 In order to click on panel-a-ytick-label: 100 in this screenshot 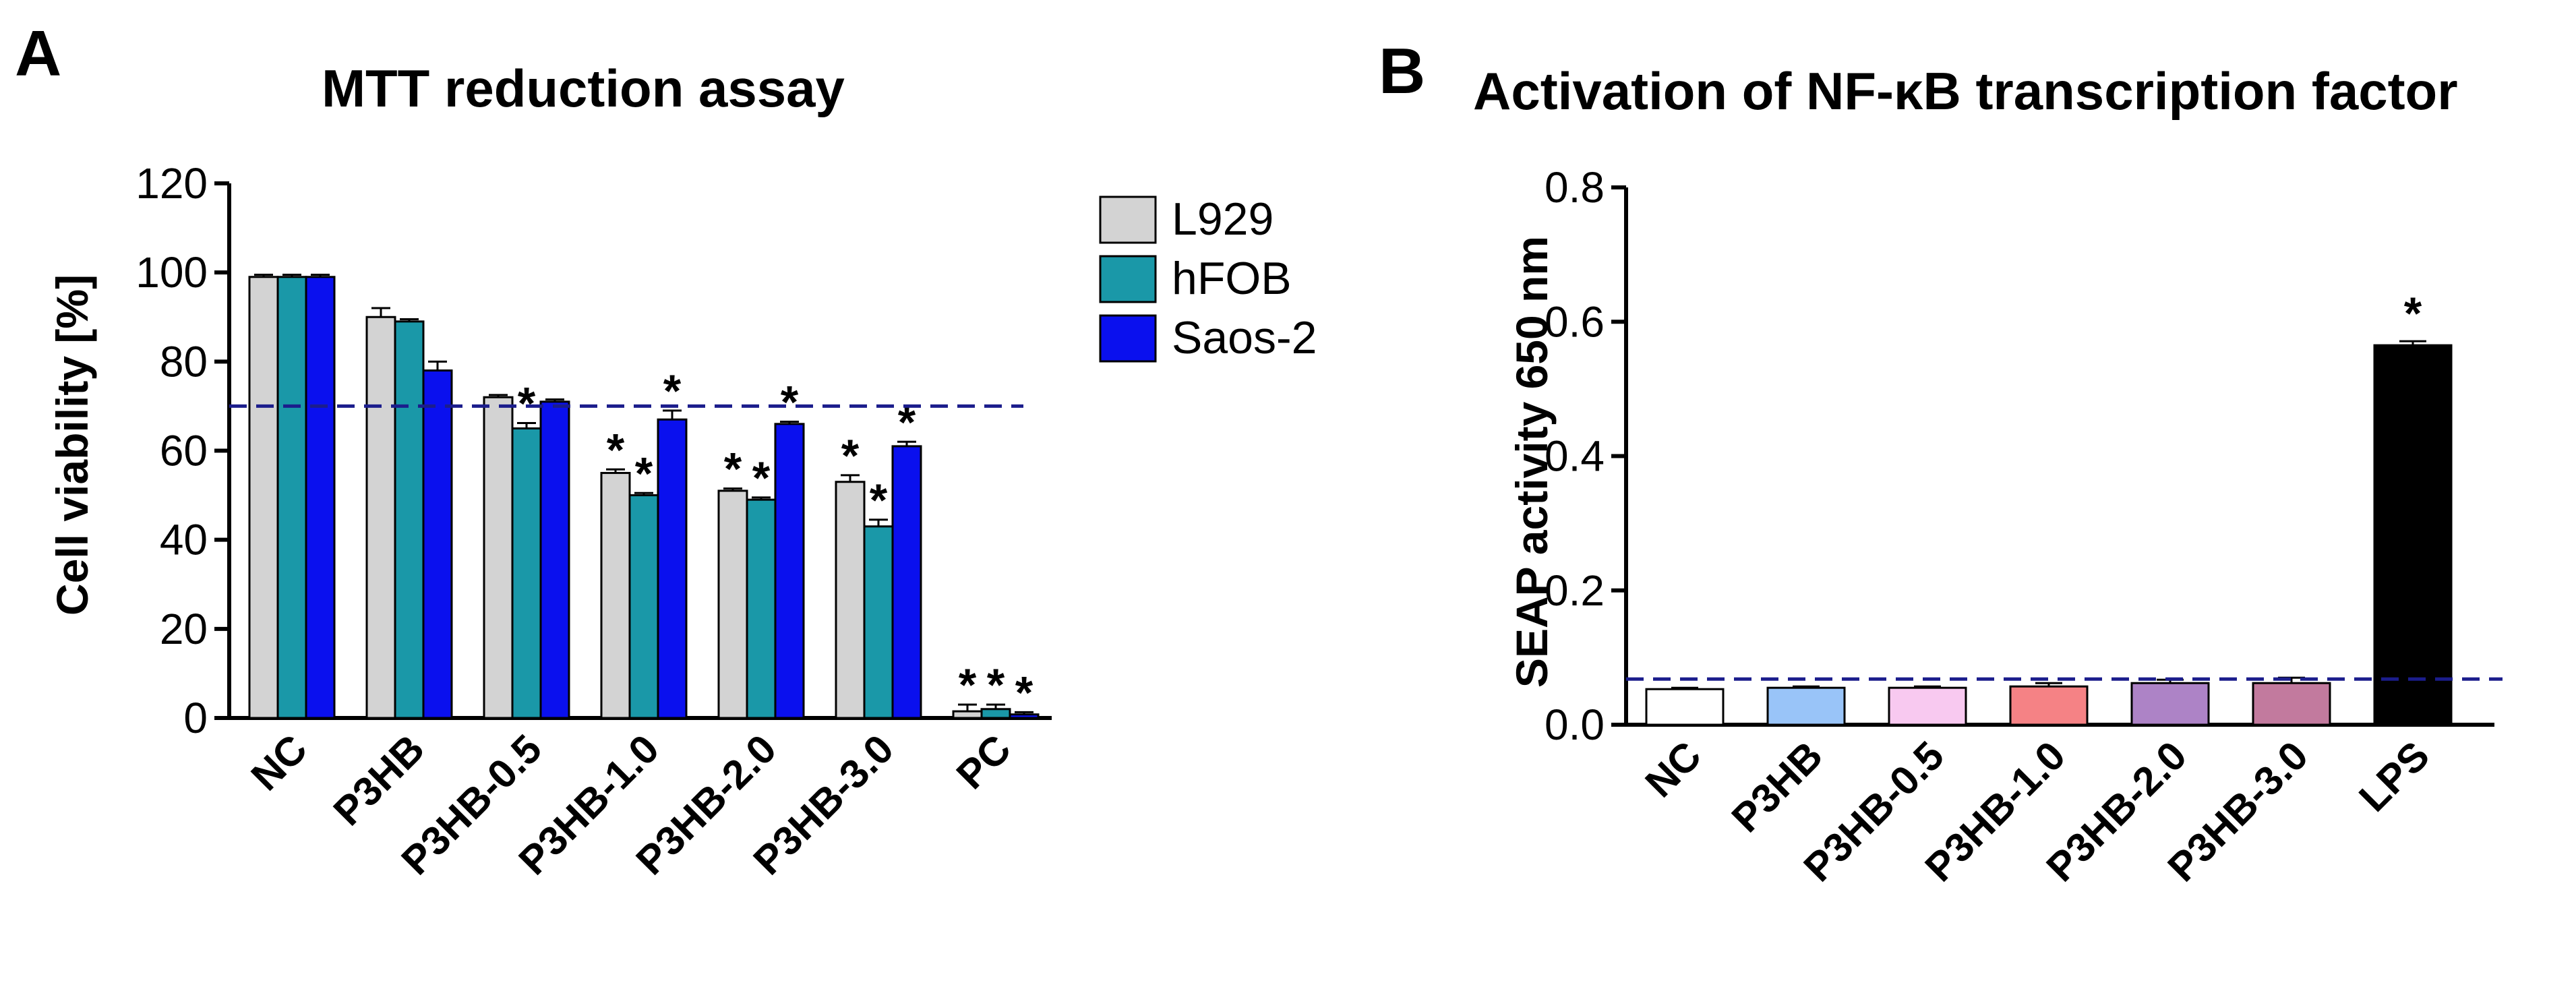, I will do `click(172, 272)`.